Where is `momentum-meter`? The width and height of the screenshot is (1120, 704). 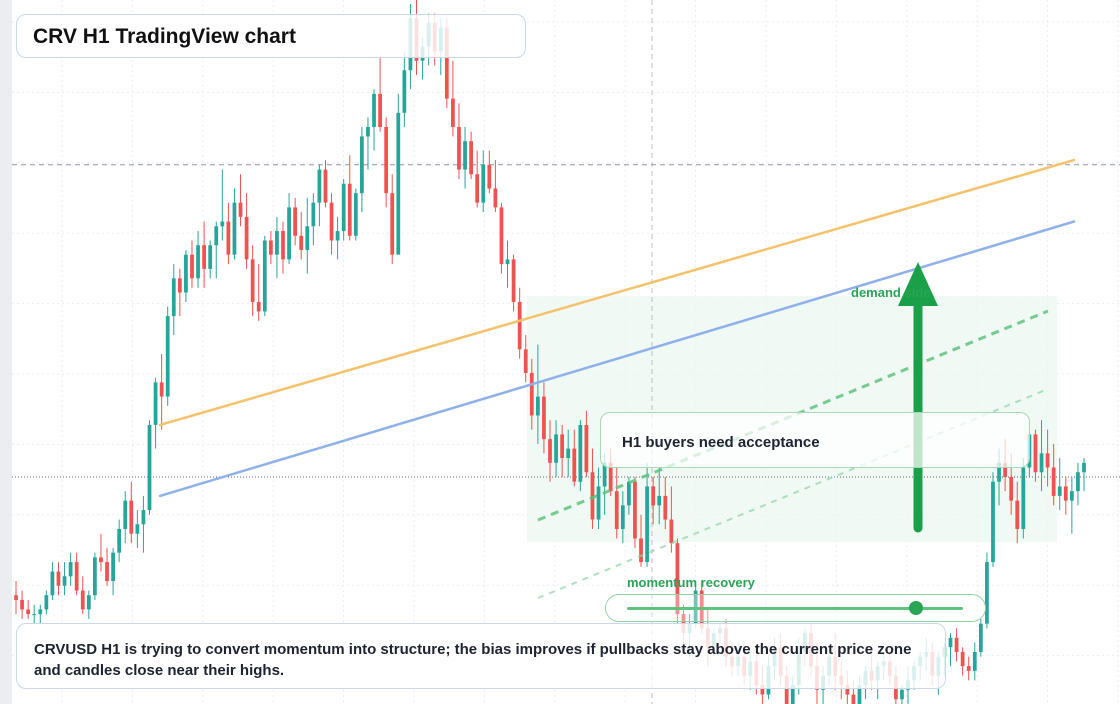
momentum-meter is located at coordinates (795, 608).